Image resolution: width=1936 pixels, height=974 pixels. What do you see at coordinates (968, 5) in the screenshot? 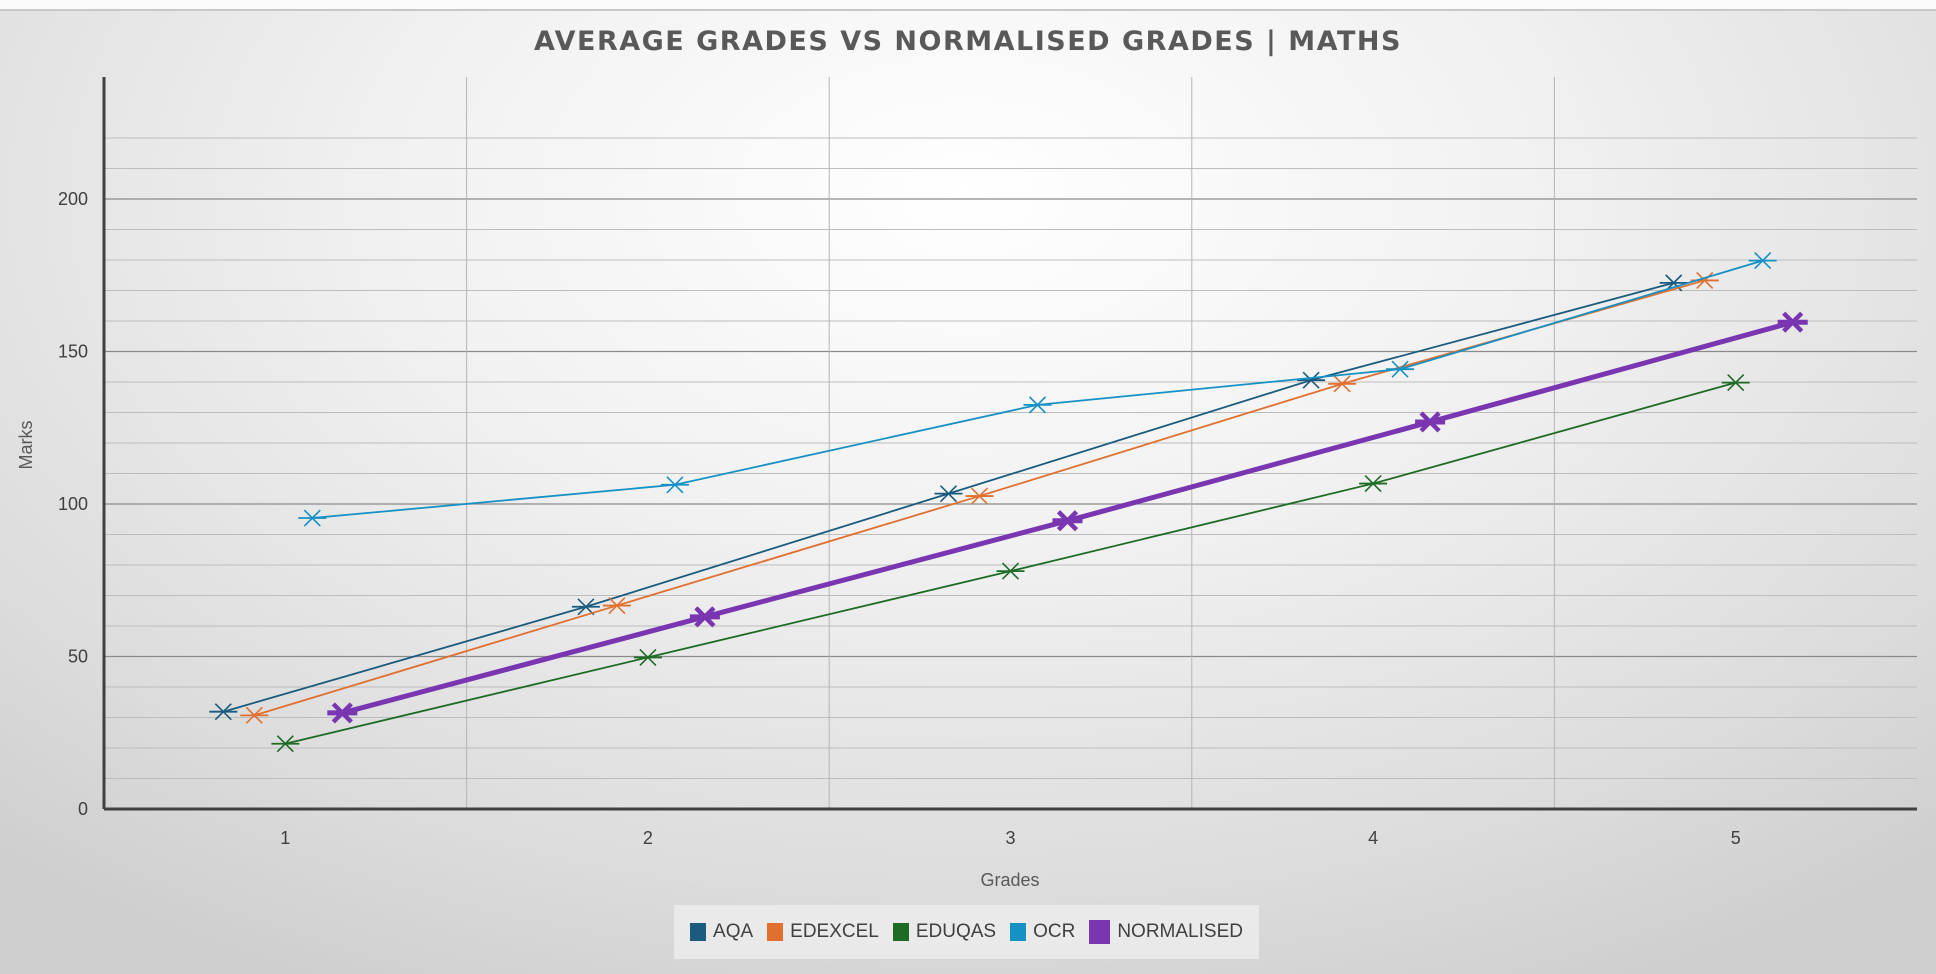
I see `spreadsheet-column-strip` at bounding box center [968, 5].